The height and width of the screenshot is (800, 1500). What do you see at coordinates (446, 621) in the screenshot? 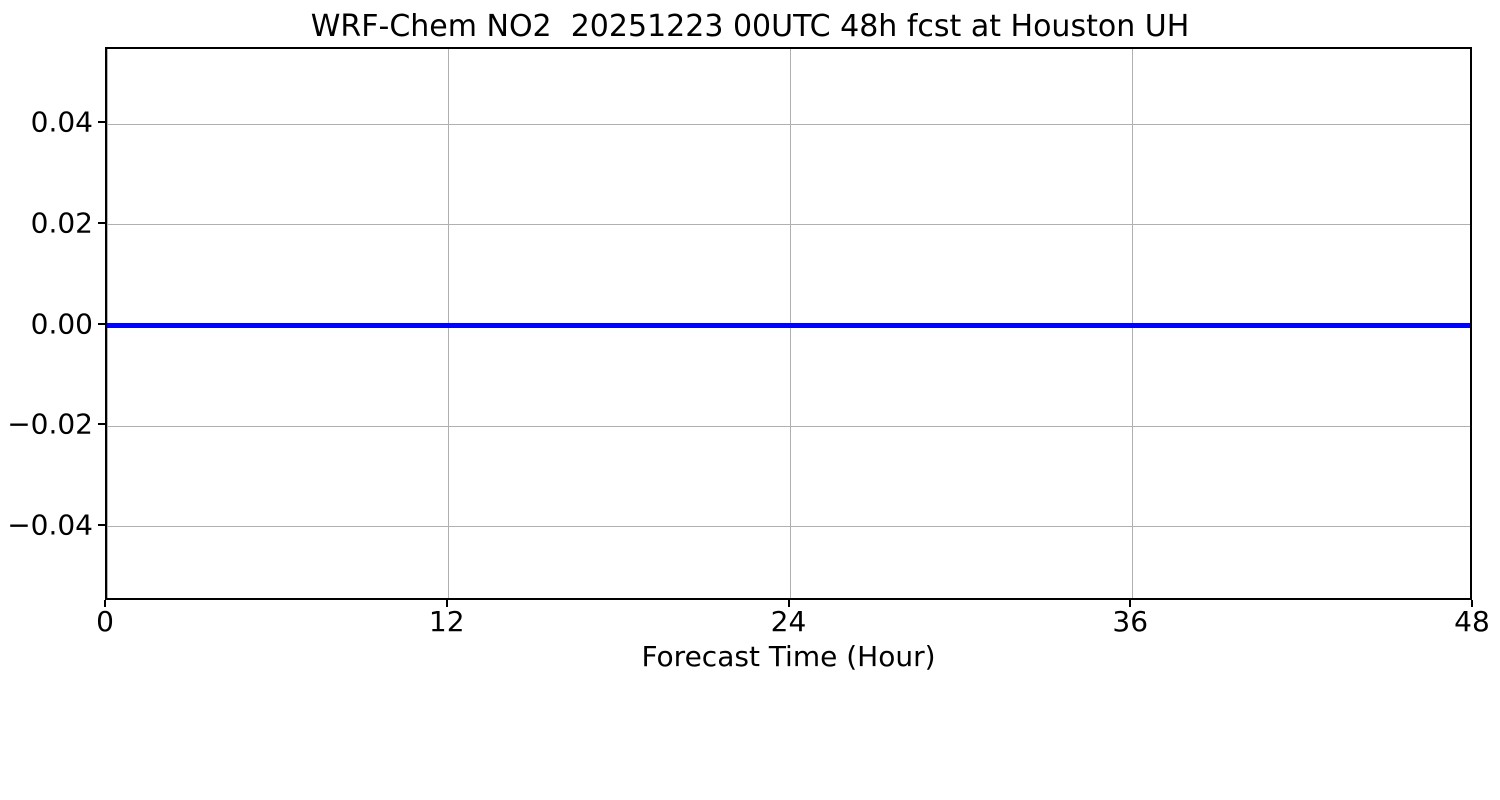
I see `x-axis-tick-label: 12` at bounding box center [446, 621].